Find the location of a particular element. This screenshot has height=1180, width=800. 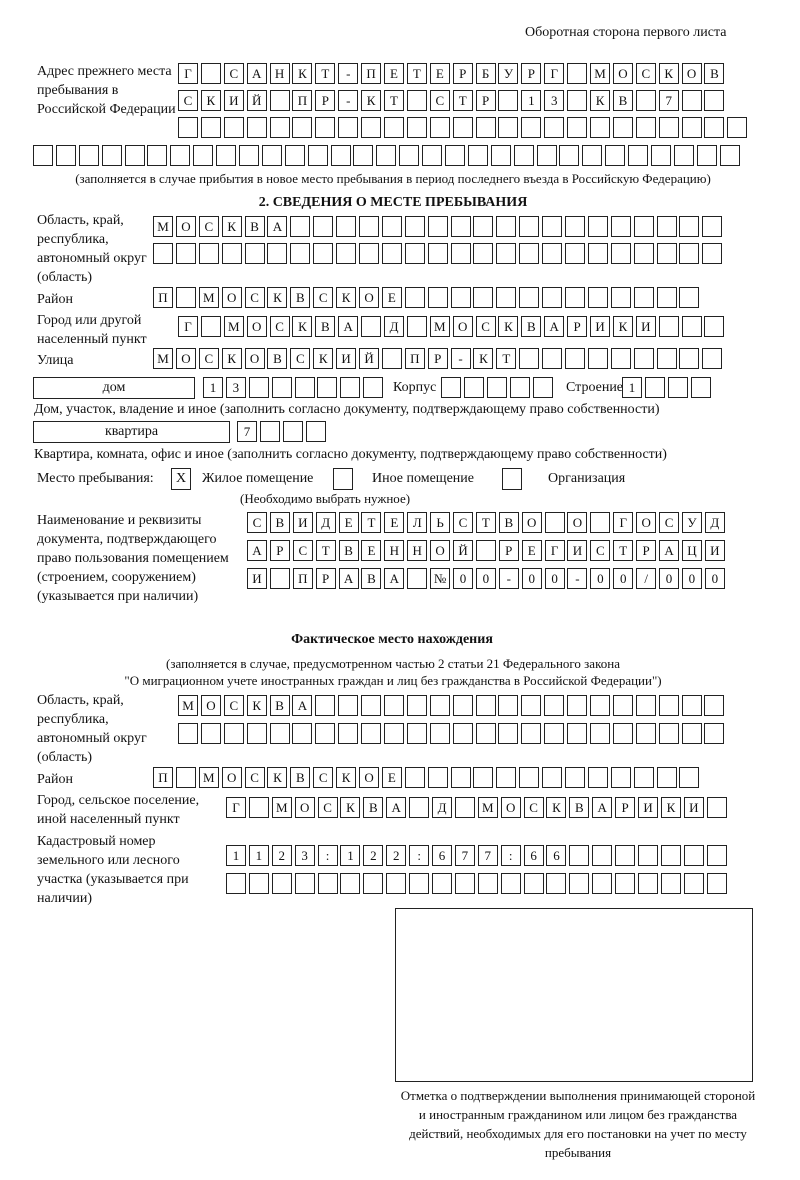

char-cell: Г is located at coordinates (554, 550).